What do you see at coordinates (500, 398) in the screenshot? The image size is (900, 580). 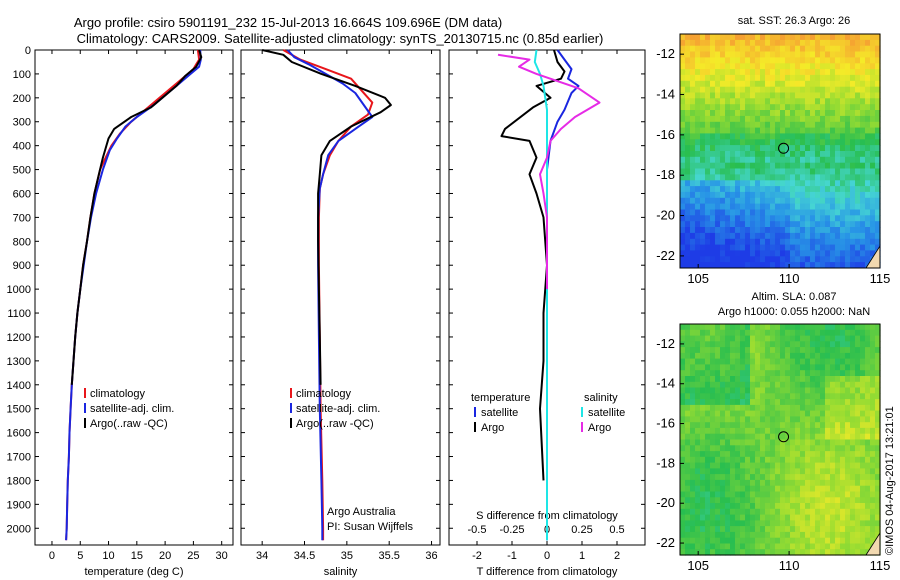 I see `legend-header-temperature: temperature` at bounding box center [500, 398].